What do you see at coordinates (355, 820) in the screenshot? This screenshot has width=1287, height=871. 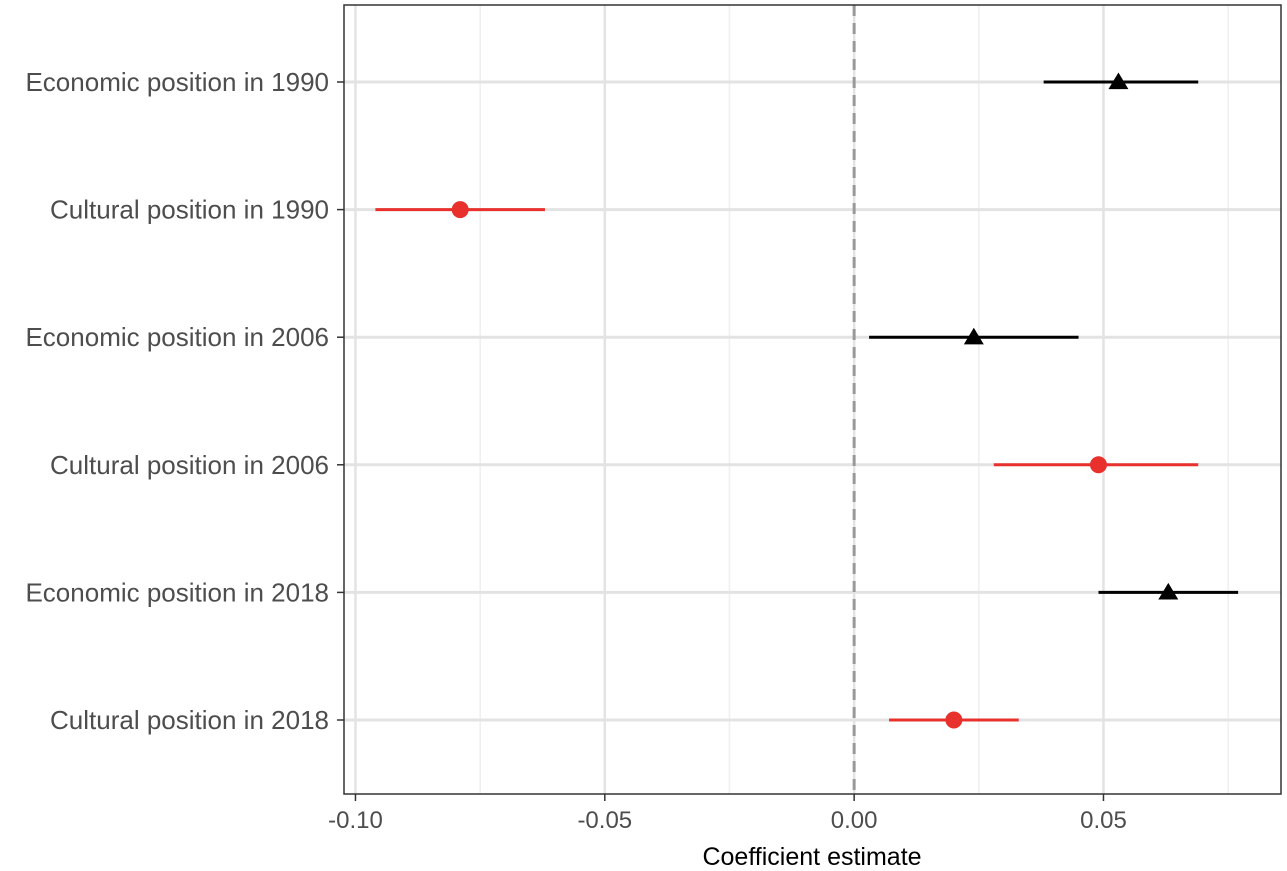 I see `x-tick-label: -0.10` at bounding box center [355, 820].